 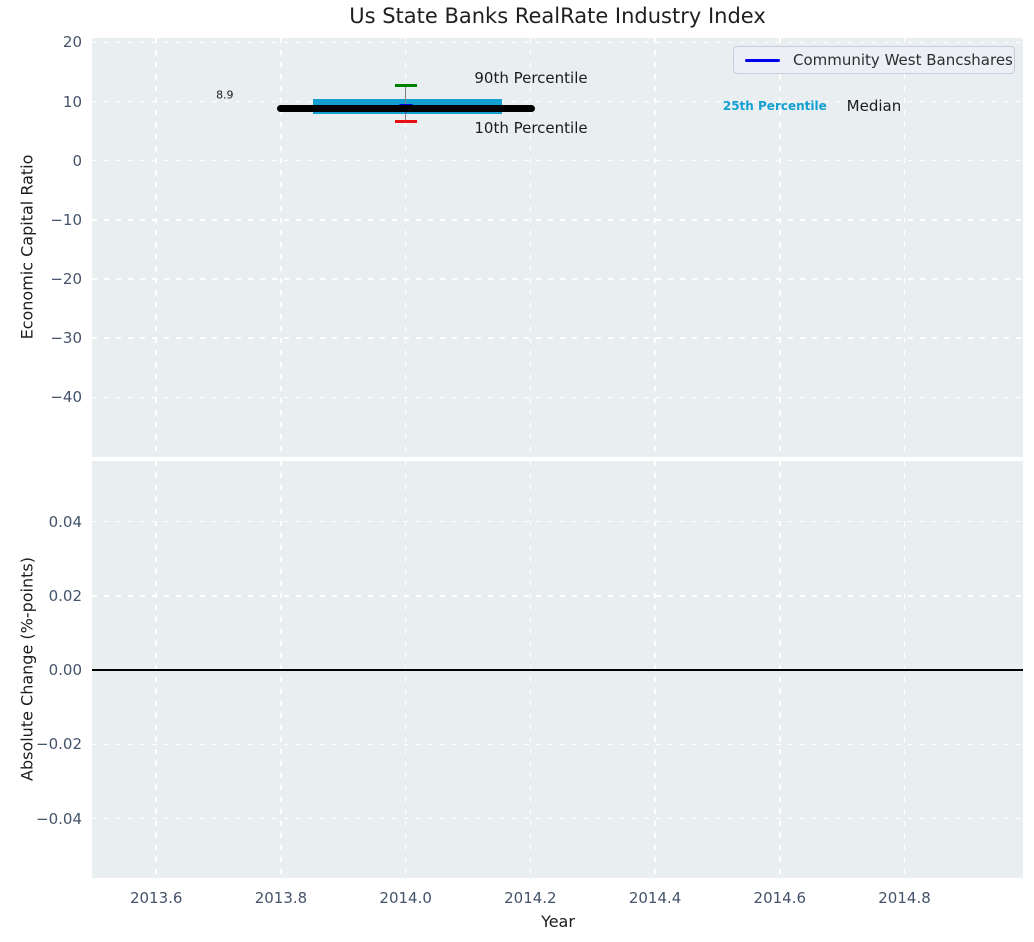 What do you see at coordinates (66, 278) in the screenshot?
I see `y-tick-label: −20` at bounding box center [66, 278].